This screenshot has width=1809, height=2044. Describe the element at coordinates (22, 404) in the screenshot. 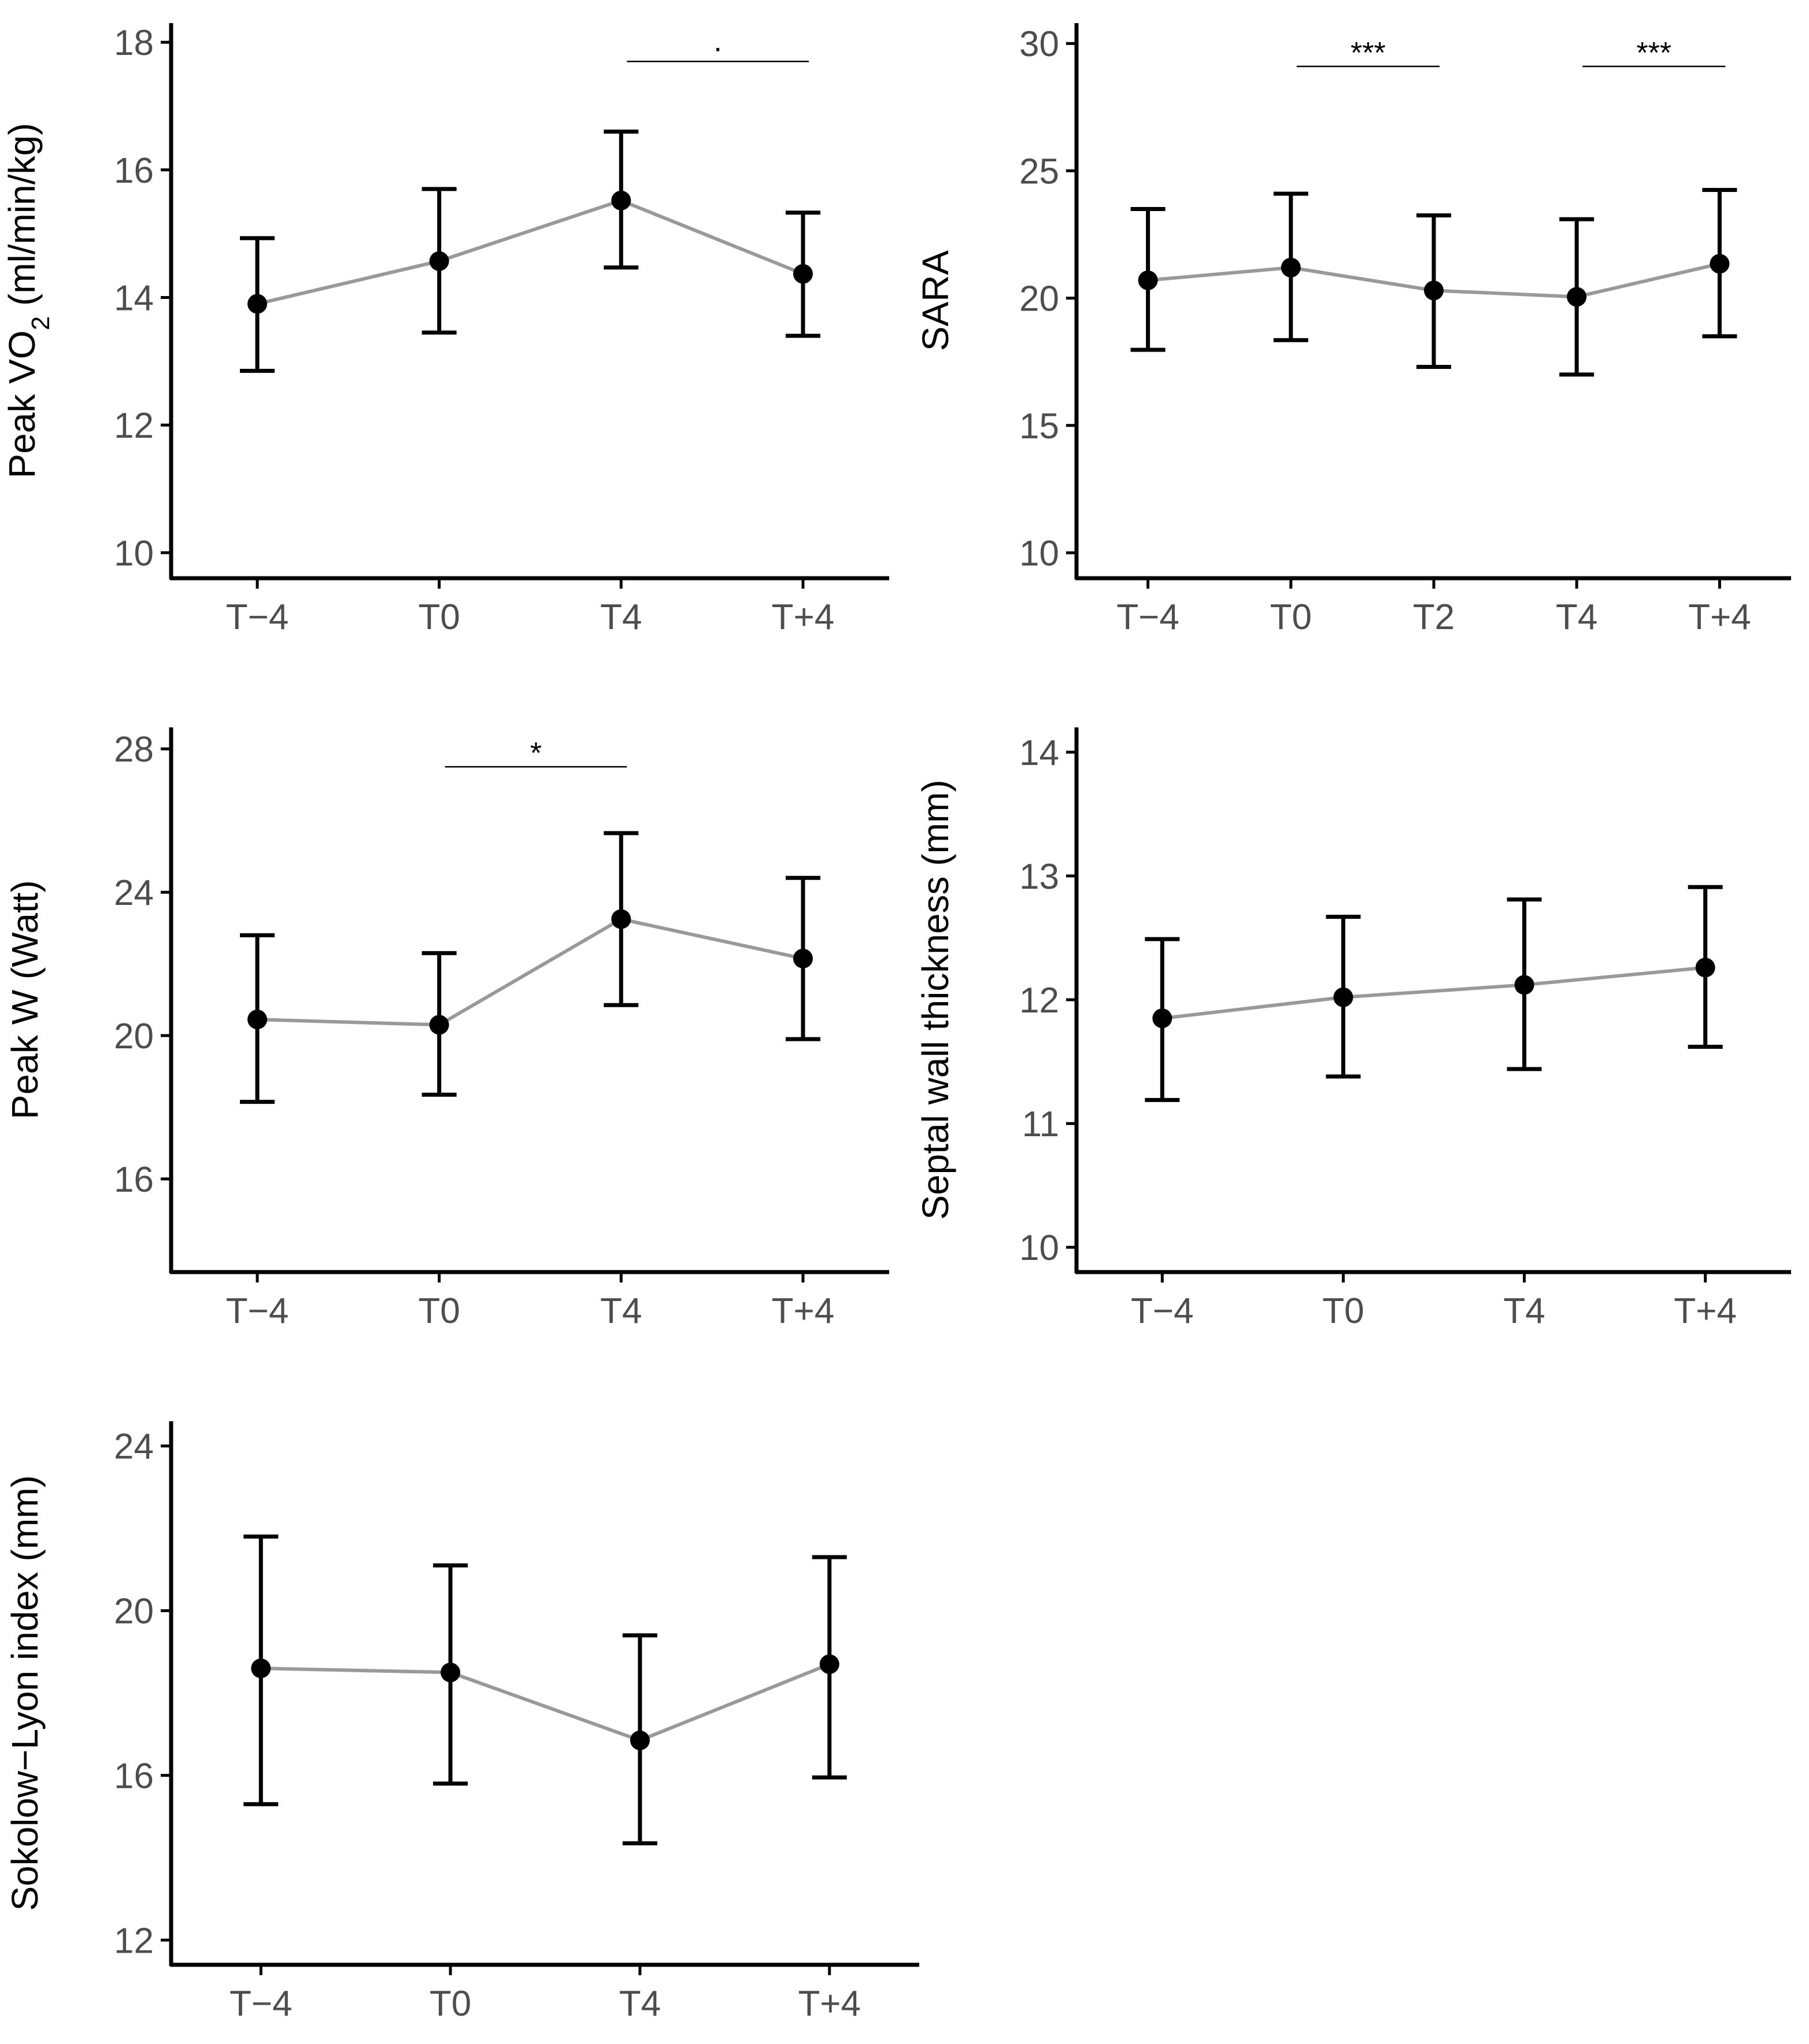

I see `y-axis-title-part: Peak VO` at that location.